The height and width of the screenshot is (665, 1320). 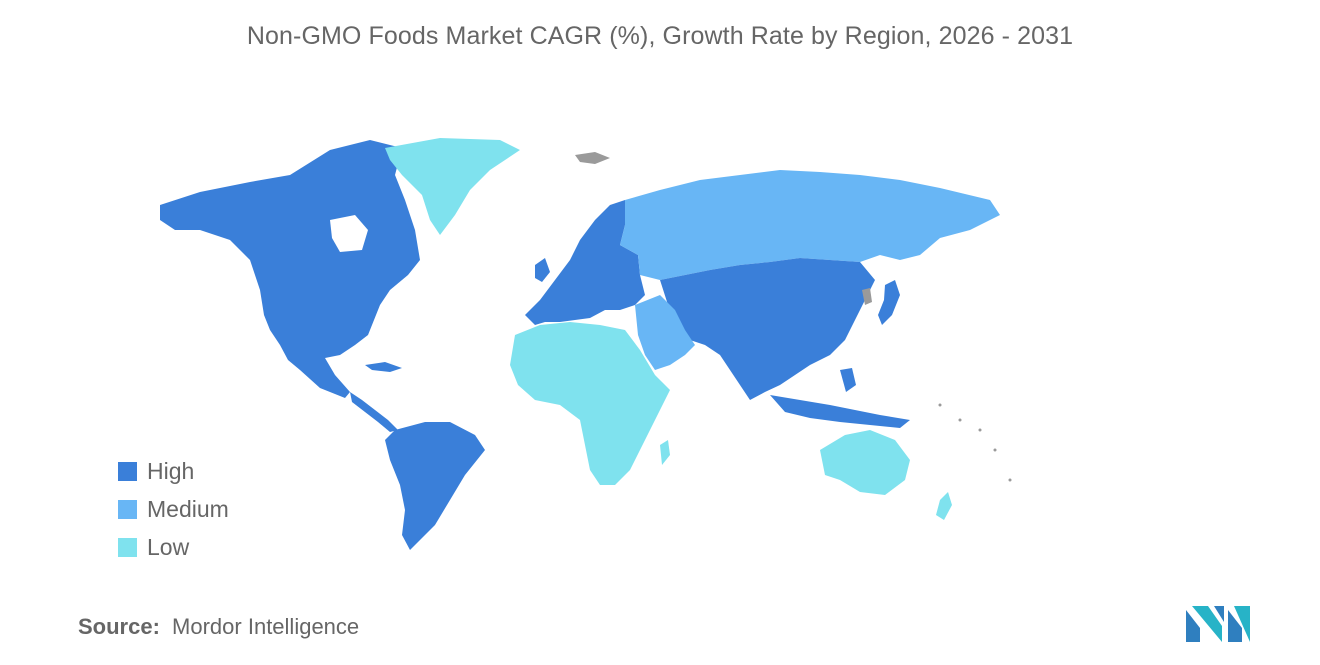 I want to click on region-south-america, so click(x=435, y=486).